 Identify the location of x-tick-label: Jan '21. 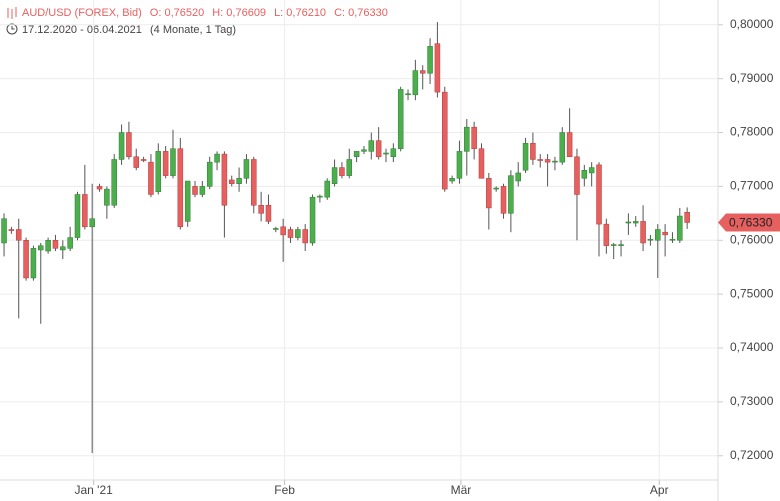
(93, 490).